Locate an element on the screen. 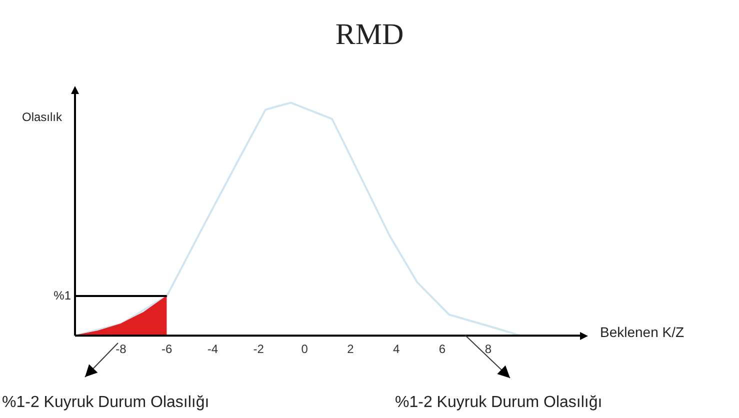 This screenshot has height=418, width=739. x-tick-label: -2 is located at coordinates (258, 349).